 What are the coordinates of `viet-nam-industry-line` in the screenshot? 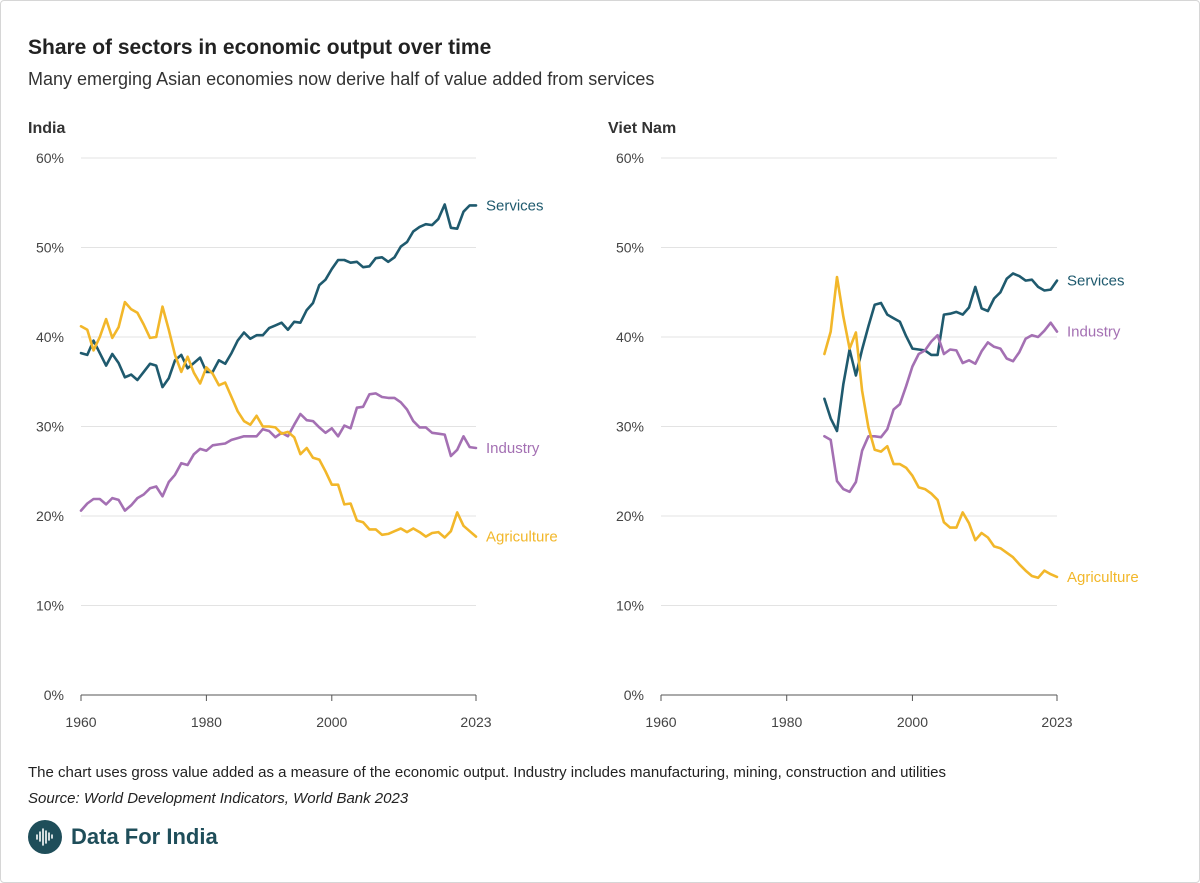 It's located at (941, 407).